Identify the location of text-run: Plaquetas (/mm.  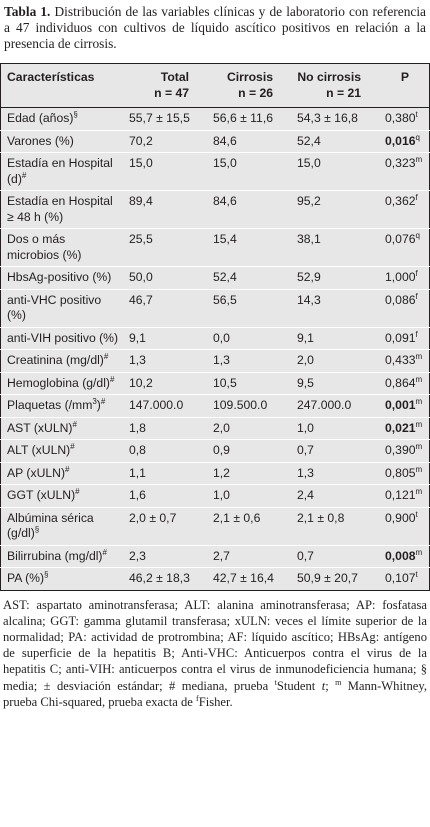
(50, 405).